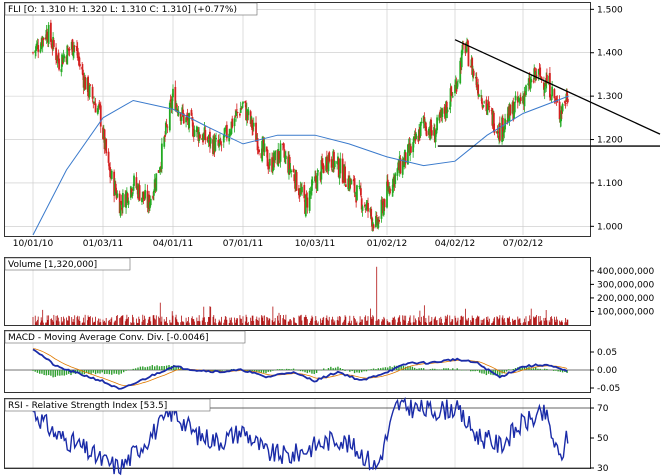  What do you see at coordinates (173, 244) in the screenshot?
I see `x-tick-label: 04/01/11` at bounding box center [173, 244].